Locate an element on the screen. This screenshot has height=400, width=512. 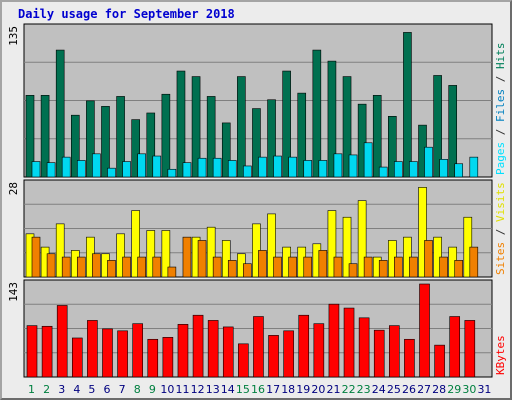
day-label-15: 15 is located at coordinates (243, 389).